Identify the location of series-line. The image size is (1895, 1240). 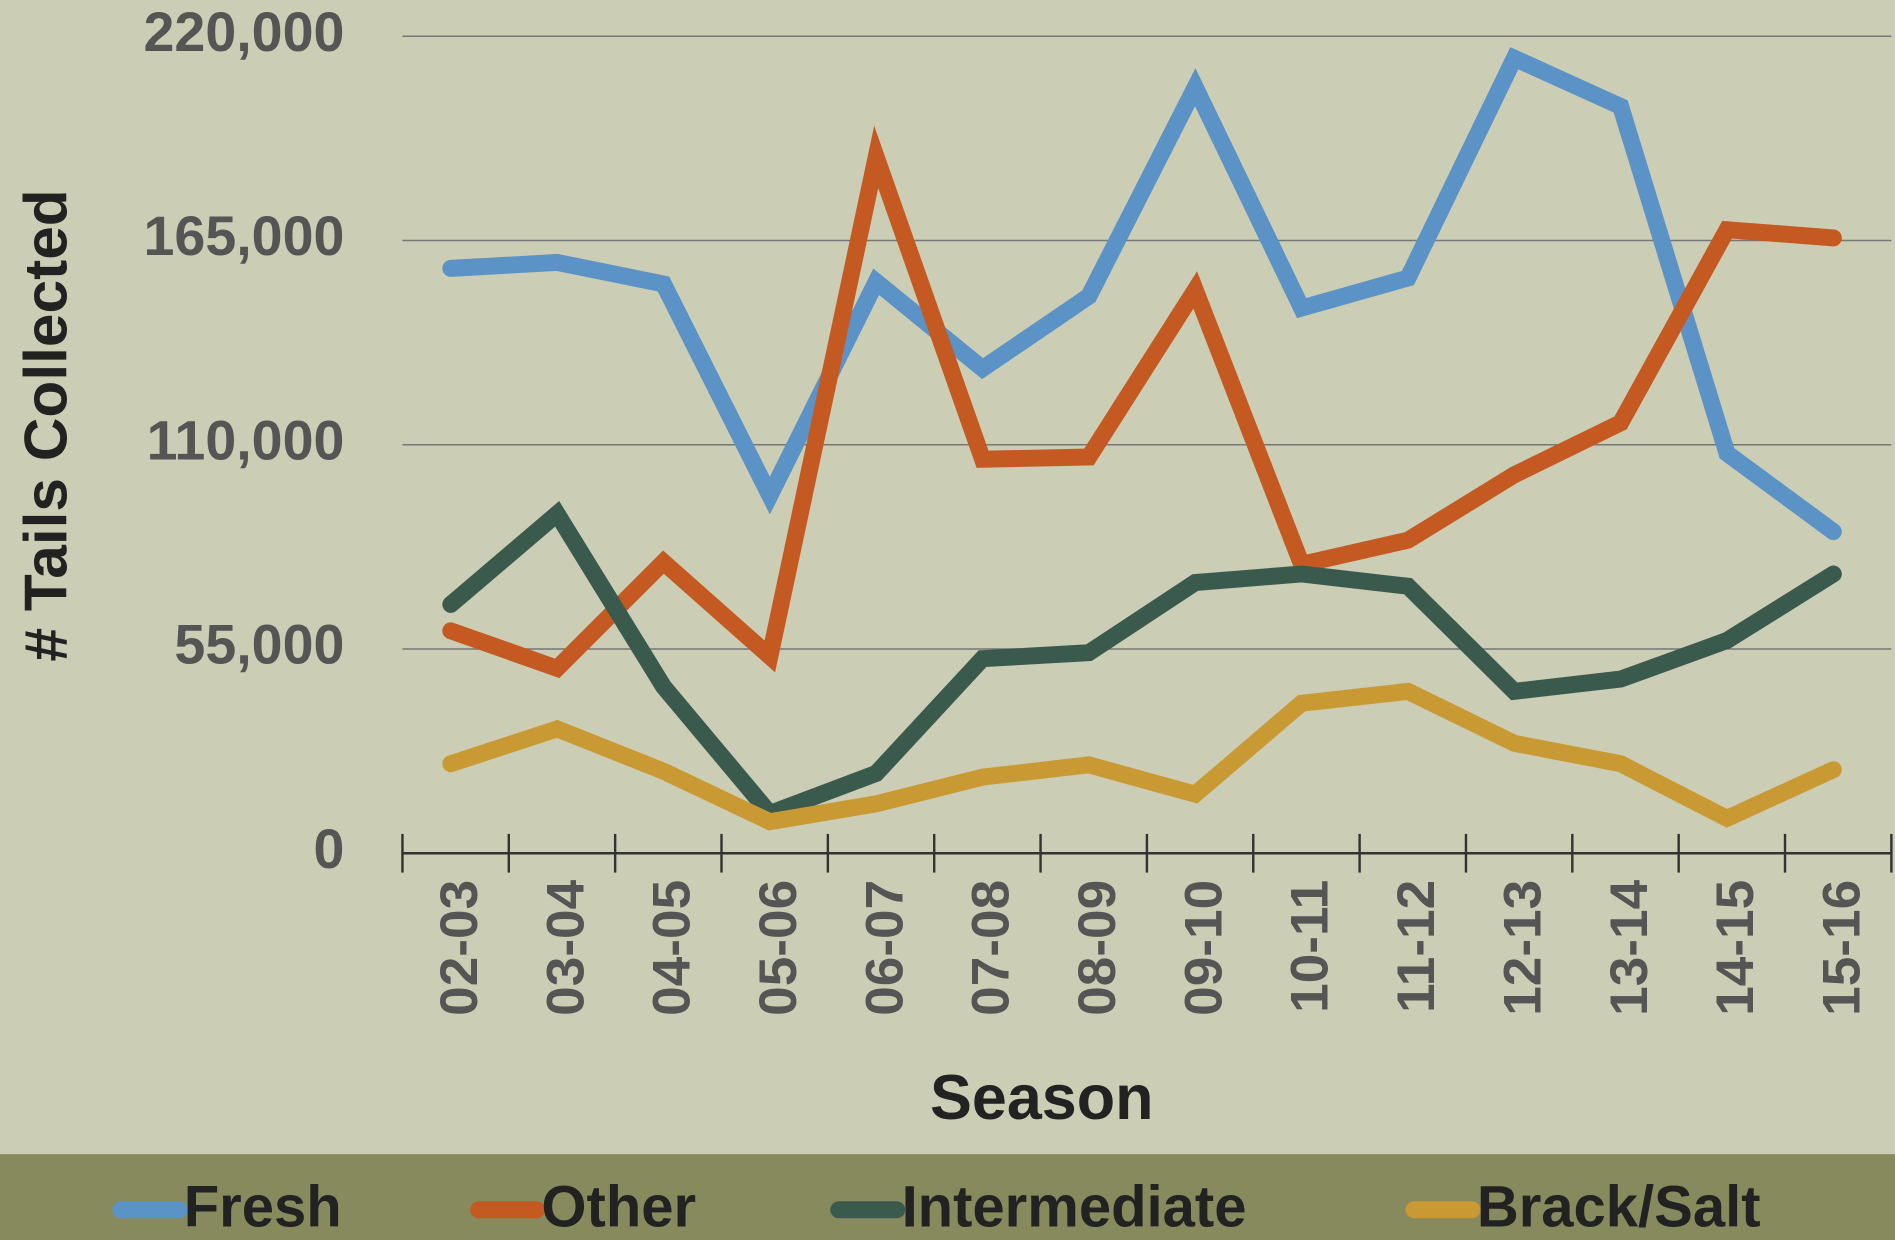
(1142, 756).